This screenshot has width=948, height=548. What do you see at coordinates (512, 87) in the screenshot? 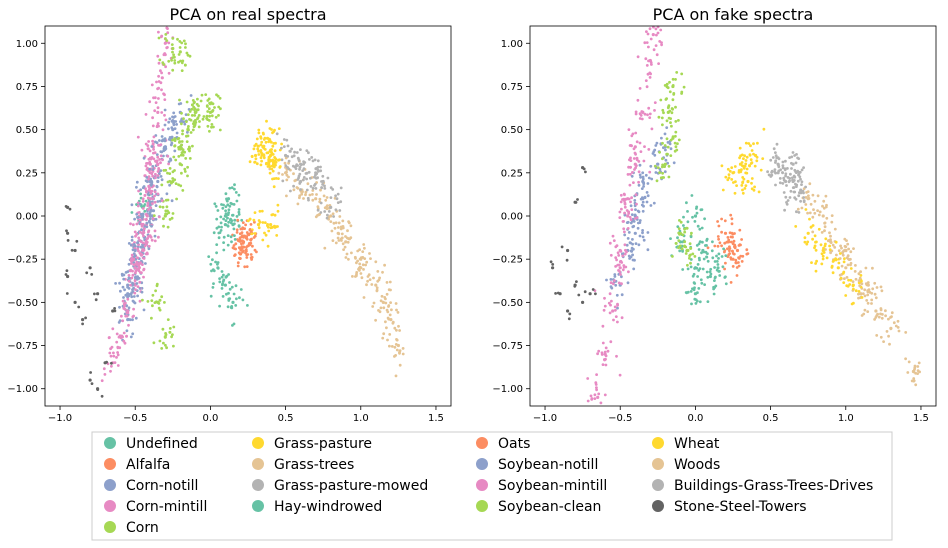
I see `y-tick-label: 0.75` at bounding box center [512, 87].